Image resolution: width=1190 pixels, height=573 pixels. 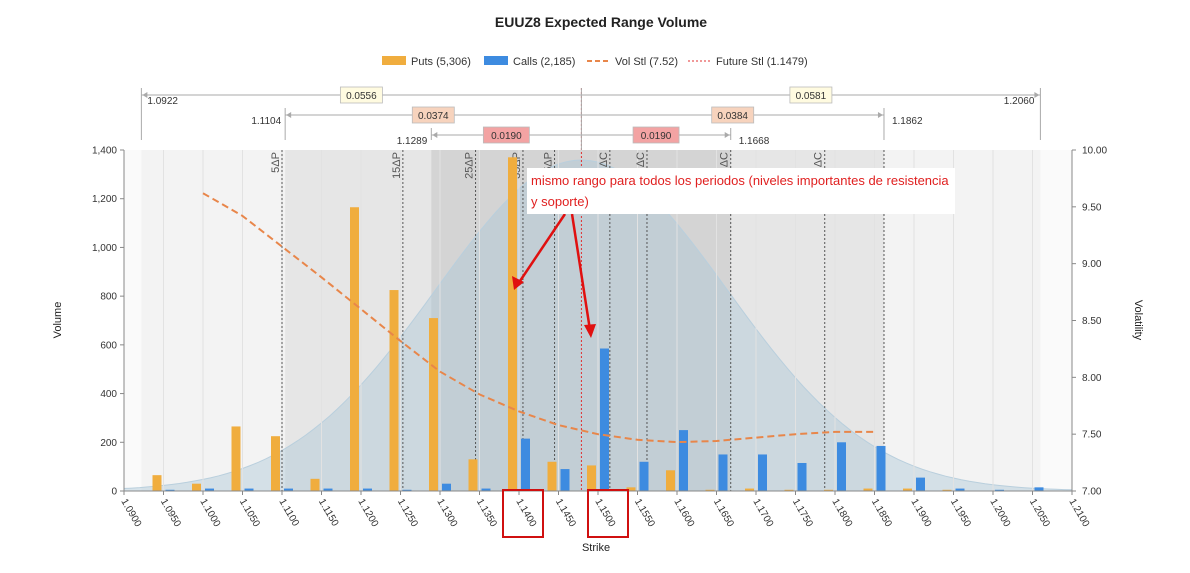 What do you see at coordinates (1092, 207) in the screenshot?
I see `y2-tick-label: 9.50` at bounding box center [1092, 207].